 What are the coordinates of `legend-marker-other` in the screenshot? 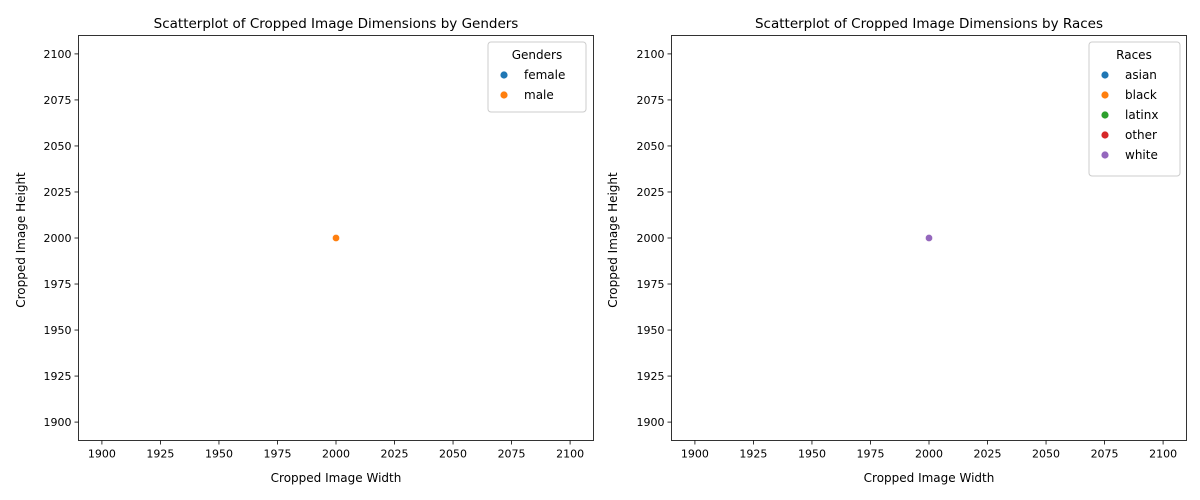 It's located at (1105, 135).